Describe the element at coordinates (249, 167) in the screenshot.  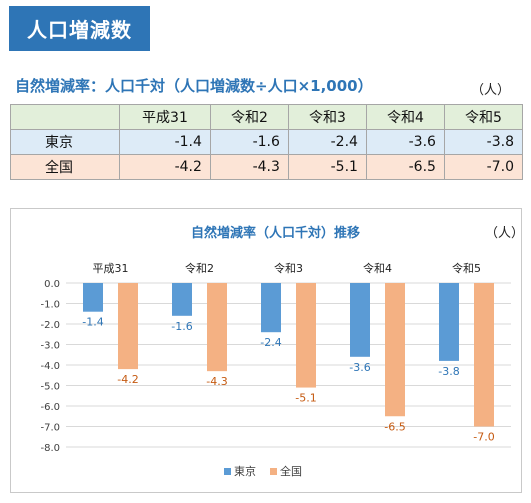
I see `table-cell: -4.3` at that location.